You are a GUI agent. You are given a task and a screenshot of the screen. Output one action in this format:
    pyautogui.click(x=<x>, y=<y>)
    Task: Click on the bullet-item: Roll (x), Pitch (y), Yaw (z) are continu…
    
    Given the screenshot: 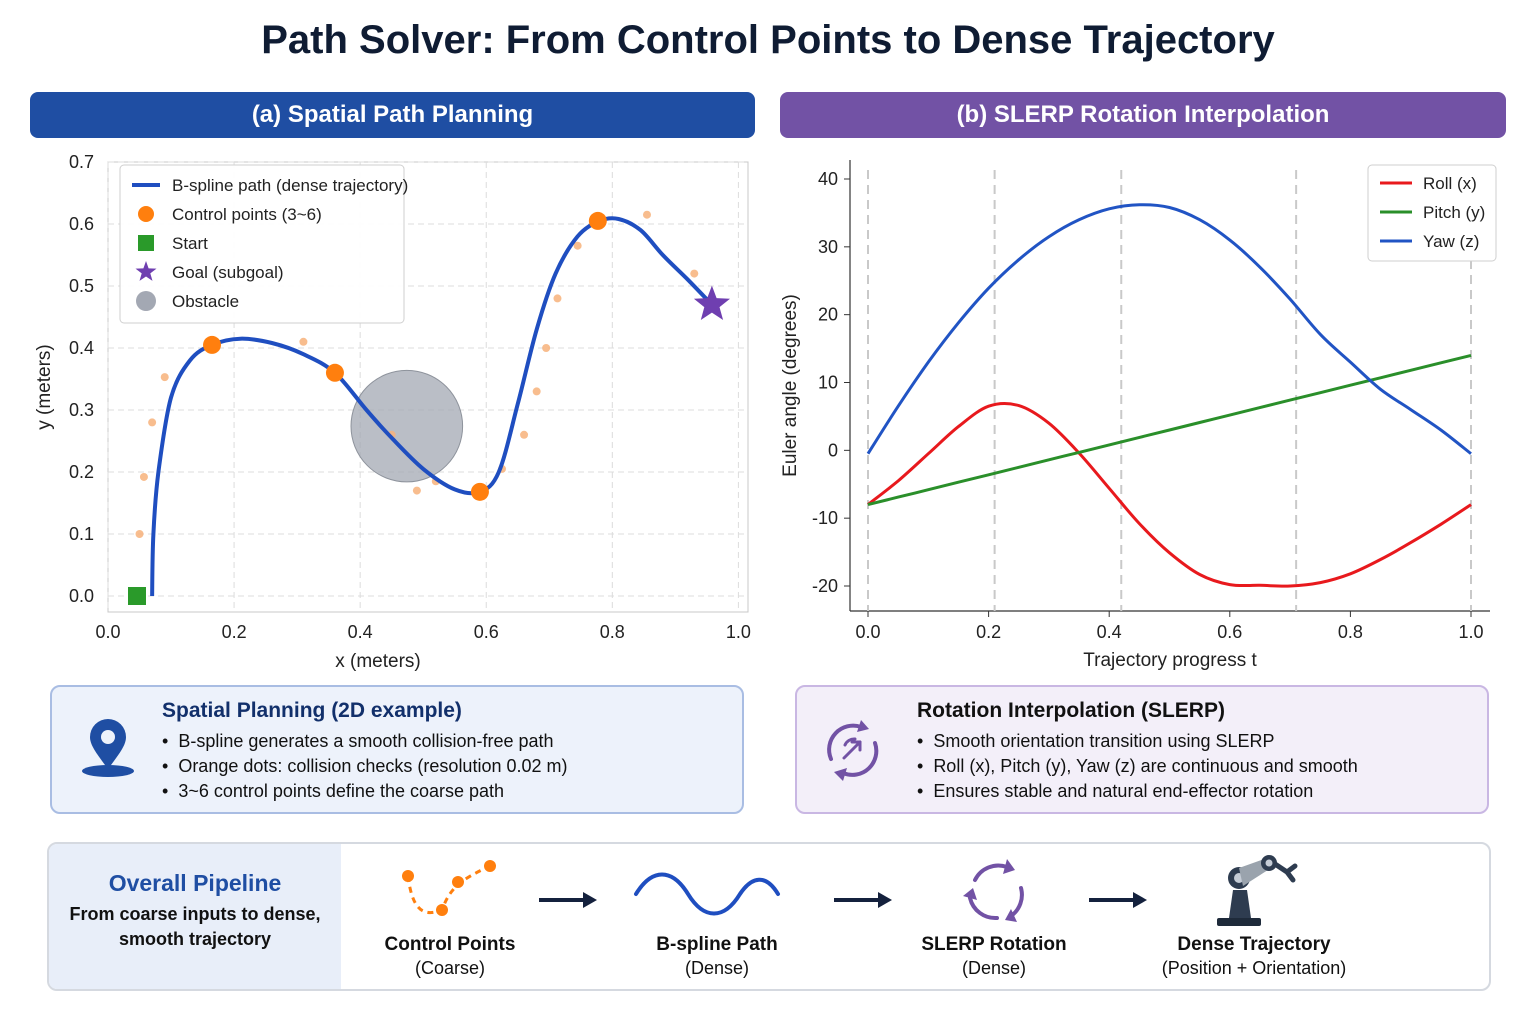 What is the action you would take?
    pyautogui.click(x=1137, y=766)
    